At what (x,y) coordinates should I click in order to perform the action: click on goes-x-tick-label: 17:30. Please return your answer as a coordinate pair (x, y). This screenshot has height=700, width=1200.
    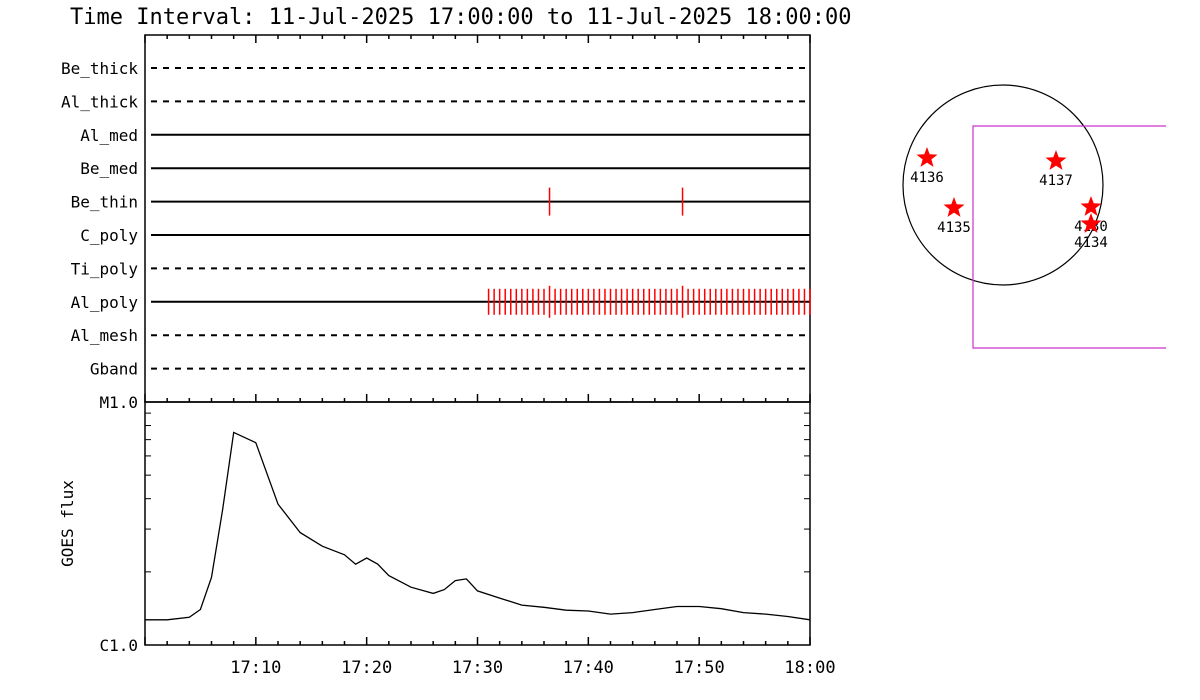
    Looking at the image, I should click on (477, 668).